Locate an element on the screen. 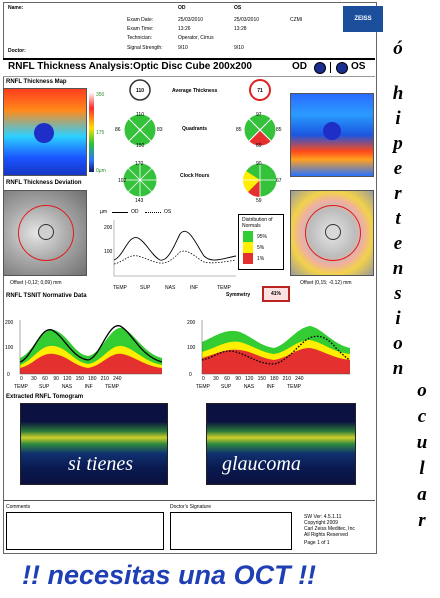 Image resolution: width=440 pixels, height=598 pixels. deviation-title: RNFL Thickness Deviation is located at coordinates (44, 183).